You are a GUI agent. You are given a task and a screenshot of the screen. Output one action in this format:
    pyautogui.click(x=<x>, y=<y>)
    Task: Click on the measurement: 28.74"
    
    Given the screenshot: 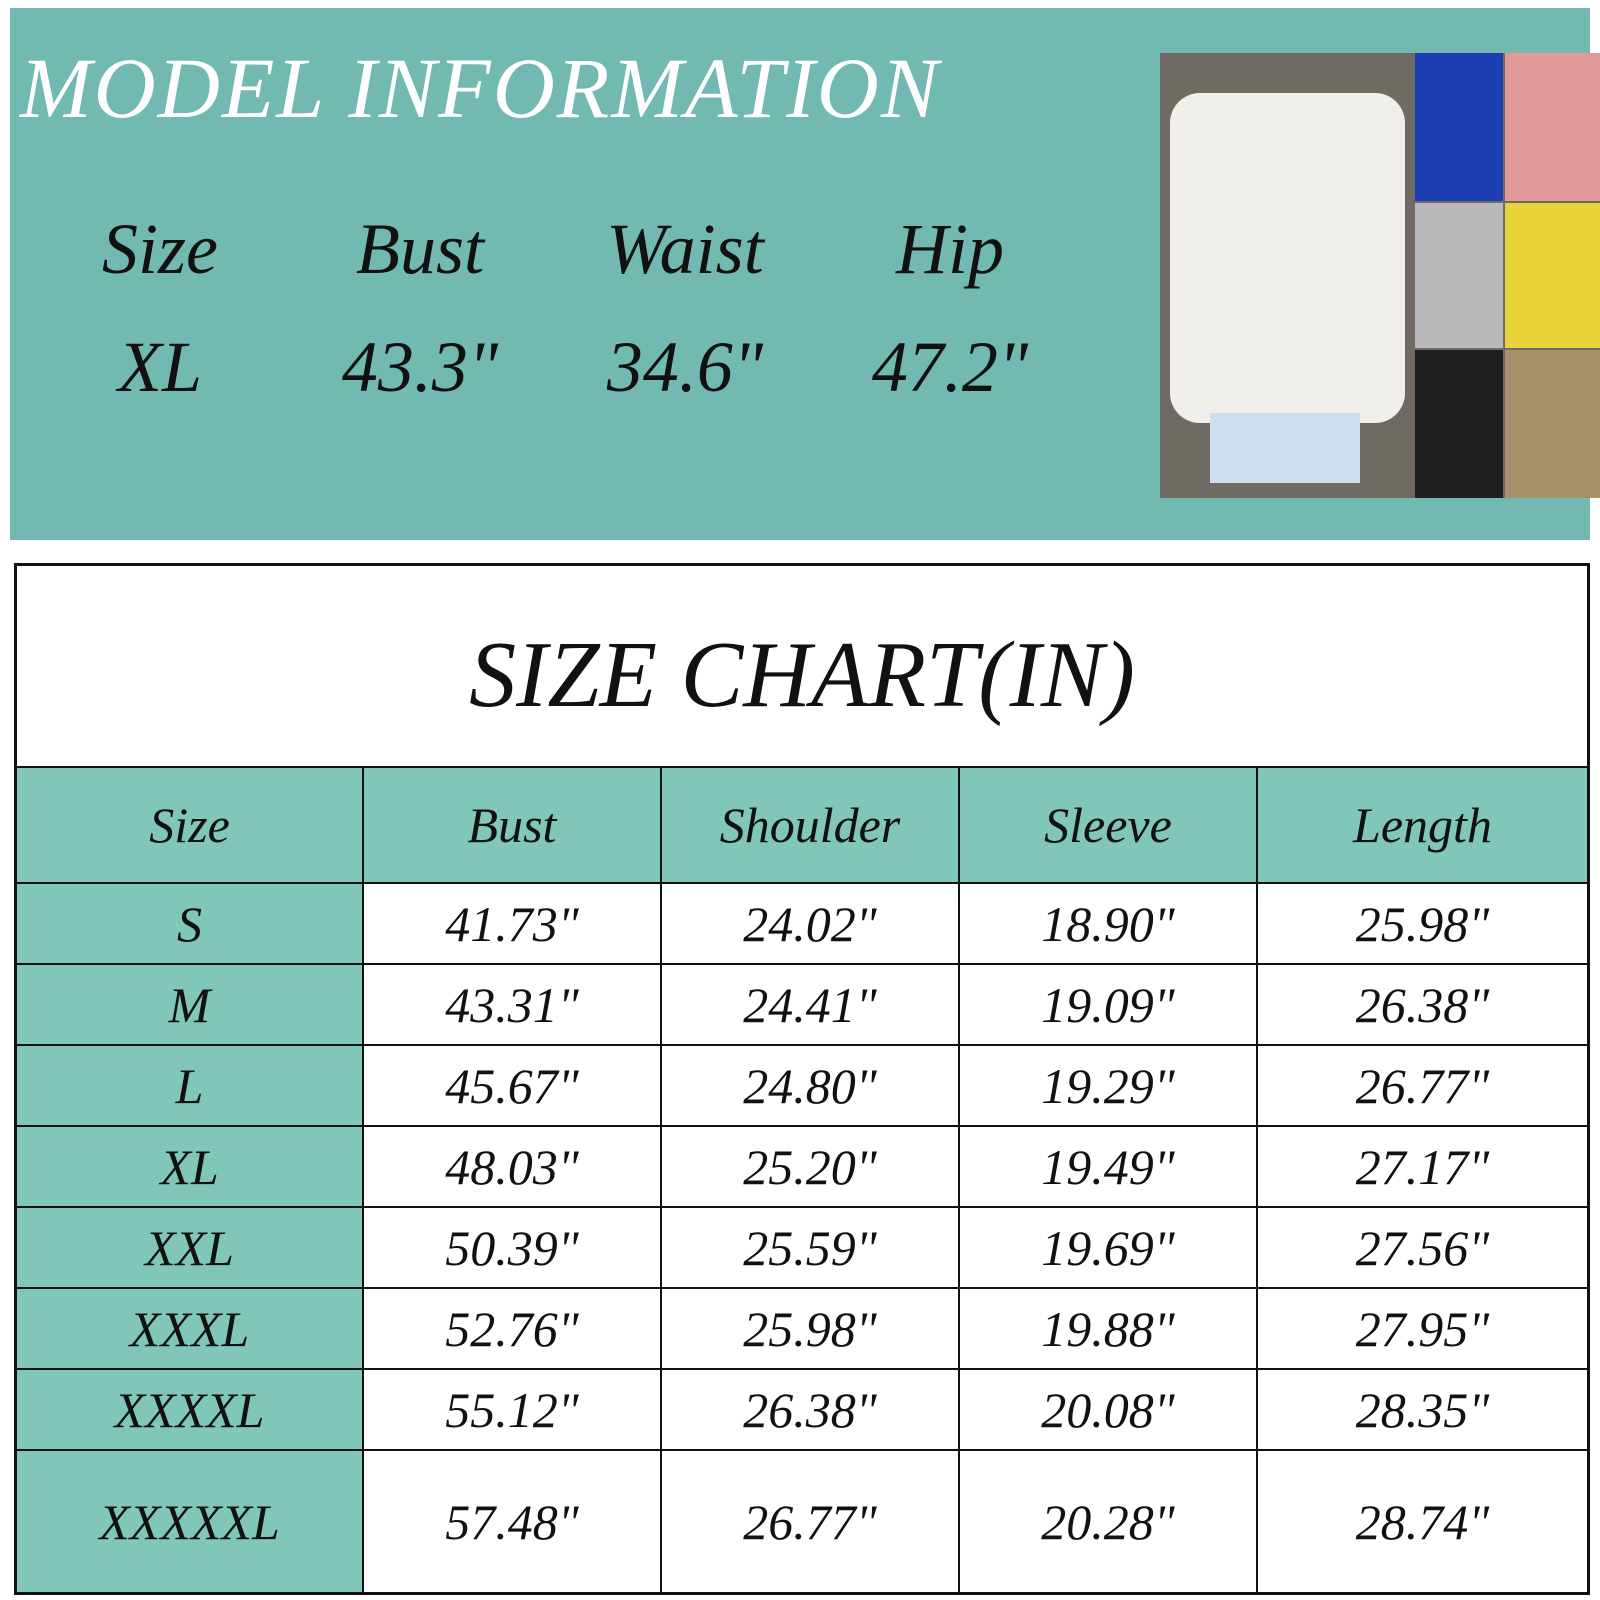 What is the action you would take?
    pyautogui.click(x=1422, y=1521)
    